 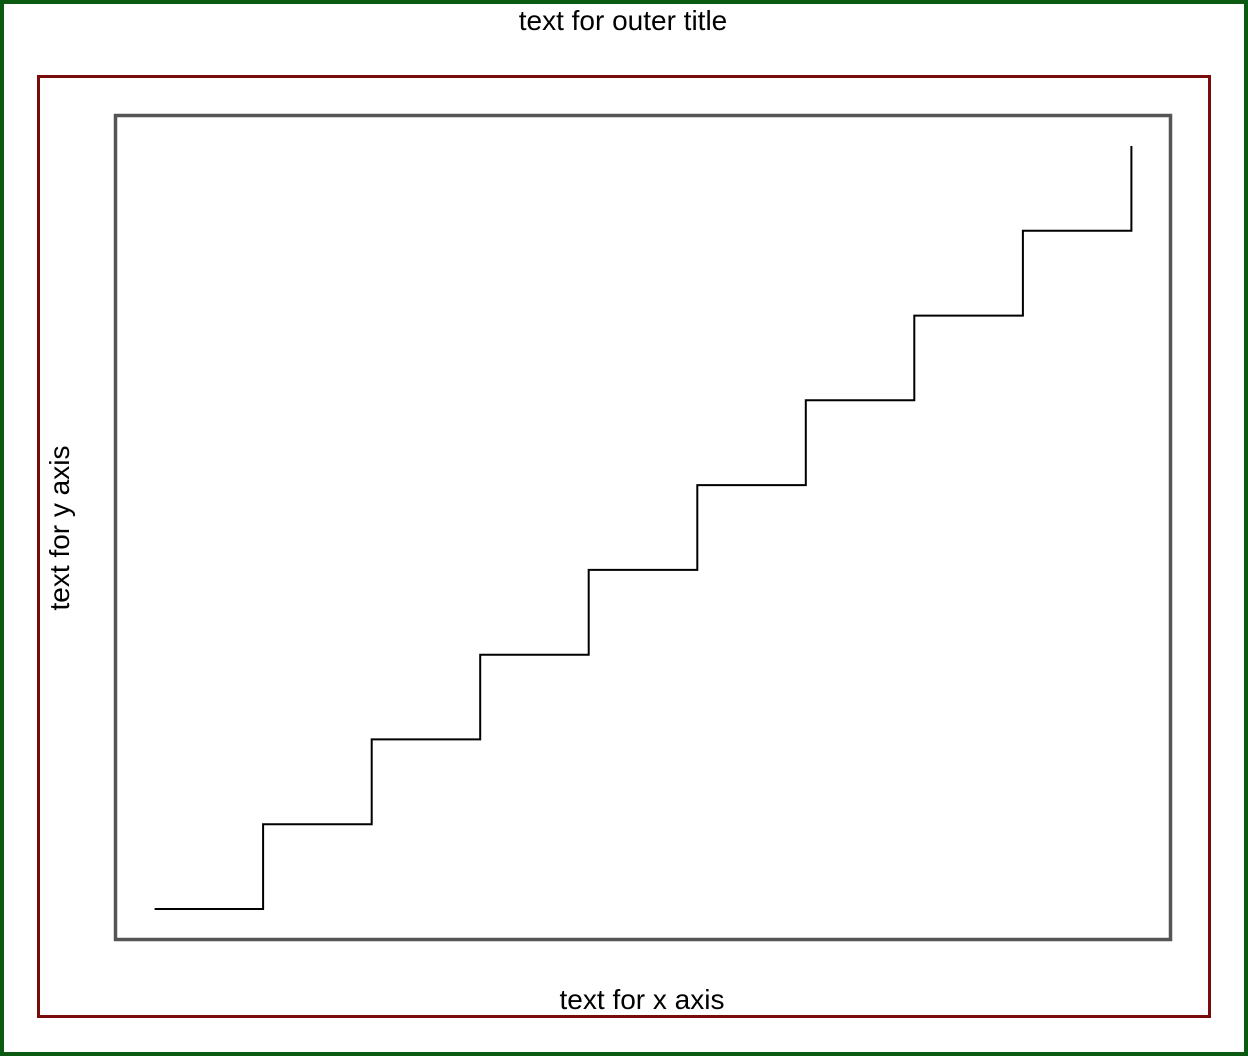 I want to click on chart-title: text for outer title, so click(x=623, y=20).